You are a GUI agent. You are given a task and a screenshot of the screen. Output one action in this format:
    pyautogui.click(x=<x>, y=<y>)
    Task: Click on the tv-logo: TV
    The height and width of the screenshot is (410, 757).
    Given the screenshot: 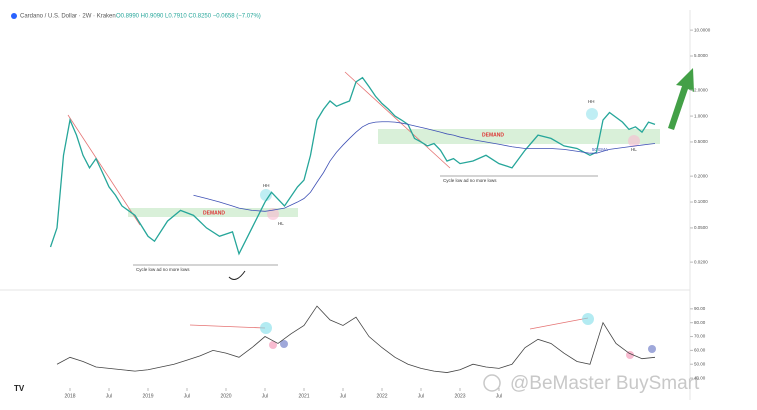 What is the action you would take?
    pyautogui.click(x=19, y=388)
    